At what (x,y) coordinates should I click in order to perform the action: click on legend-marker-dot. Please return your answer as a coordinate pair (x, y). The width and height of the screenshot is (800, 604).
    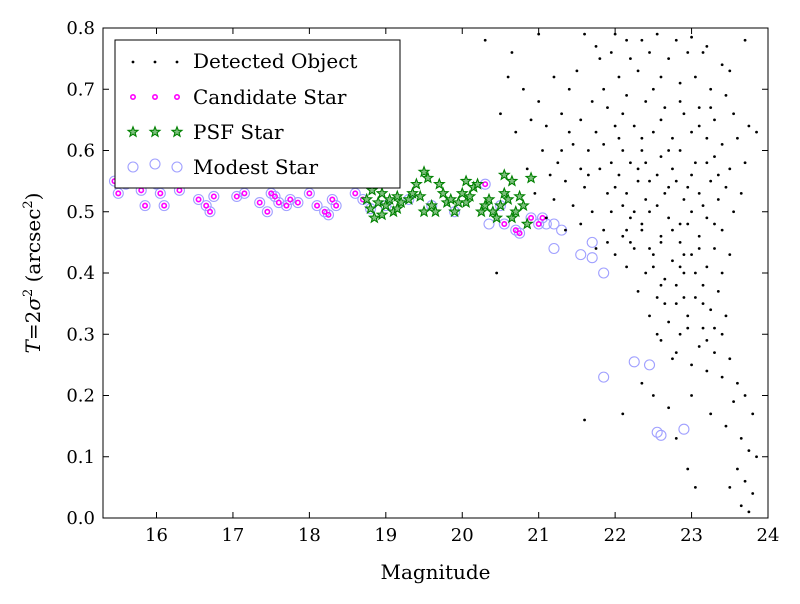
    Looking at the image, I should click on (177, 62).